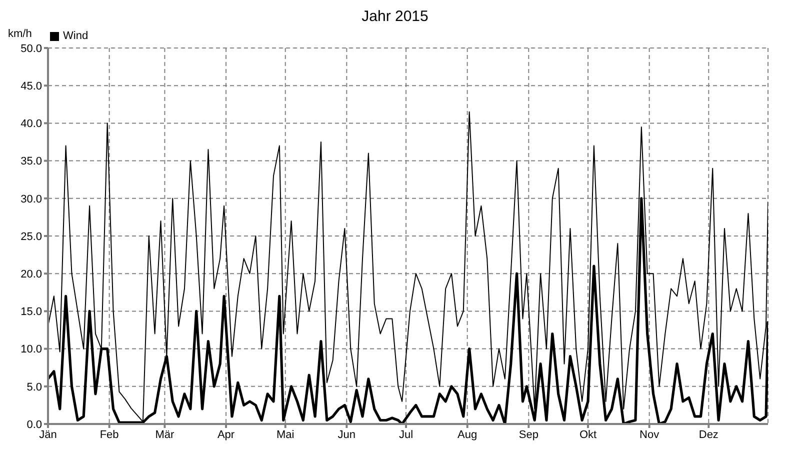  Describe the element at coordinates (75, 36) in the screenshot. I see `legend-label: Wind` at that location.